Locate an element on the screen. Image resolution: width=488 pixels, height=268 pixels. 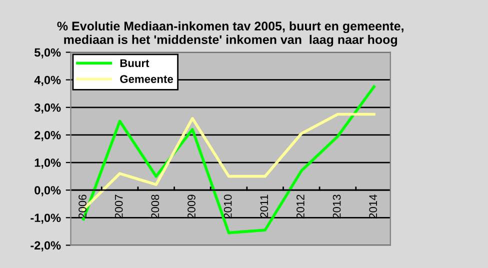
x-tick-label: 2012 is located at coordinates (300, 206).